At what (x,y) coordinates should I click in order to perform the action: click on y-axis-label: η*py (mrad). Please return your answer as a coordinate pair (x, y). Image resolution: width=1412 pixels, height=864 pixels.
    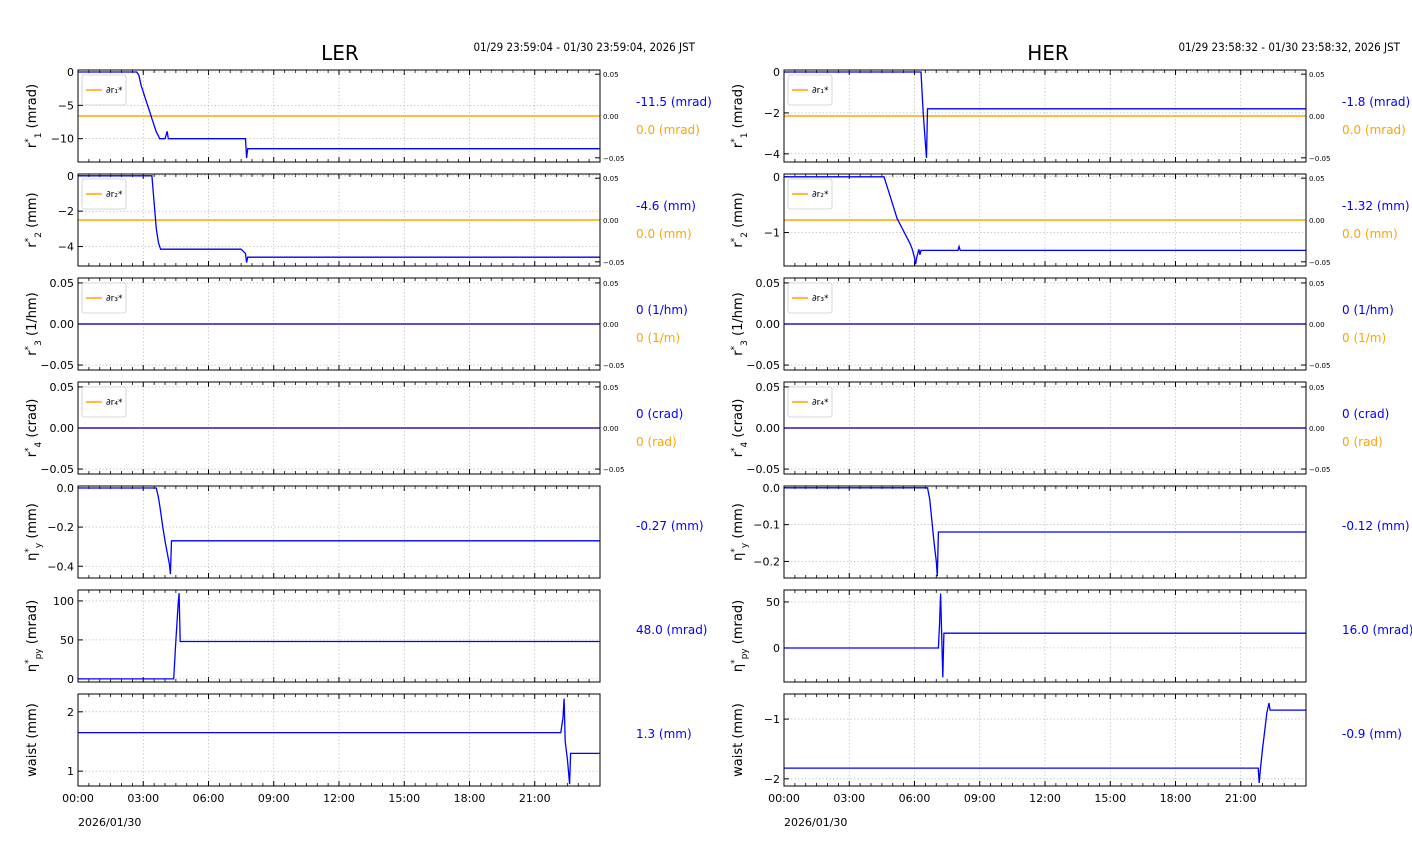
    Looking at the image, I should click on (34, 636).